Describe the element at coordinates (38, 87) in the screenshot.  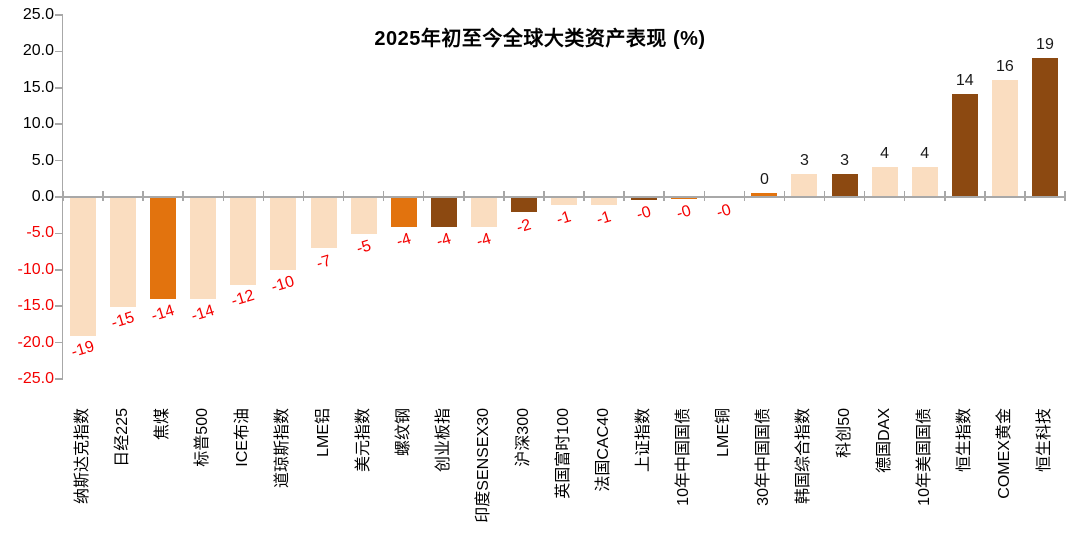
I see `y-axis-tick-label: 15.0` at that location.